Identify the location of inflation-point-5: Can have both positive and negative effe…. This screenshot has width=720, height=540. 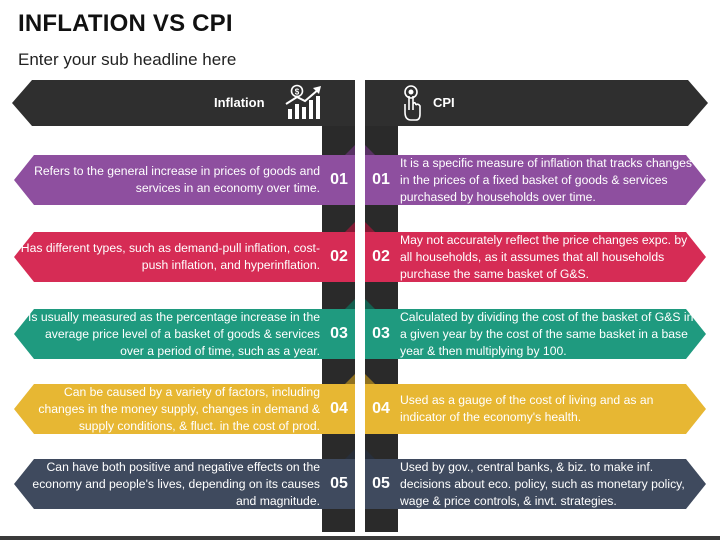
(176, 483).